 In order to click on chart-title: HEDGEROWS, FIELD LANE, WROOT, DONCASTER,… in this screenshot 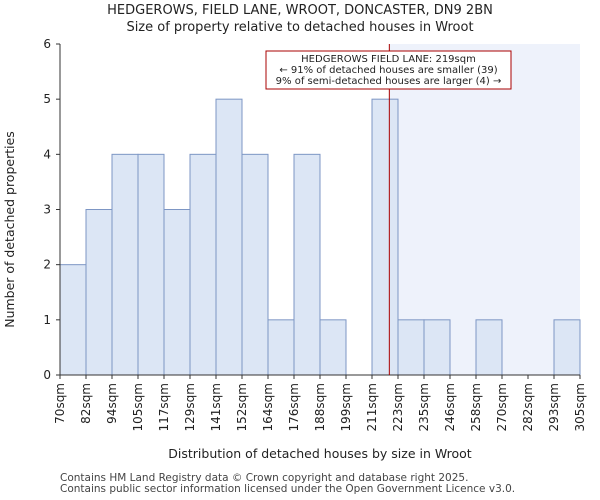, I will do `click(300, 10)`.